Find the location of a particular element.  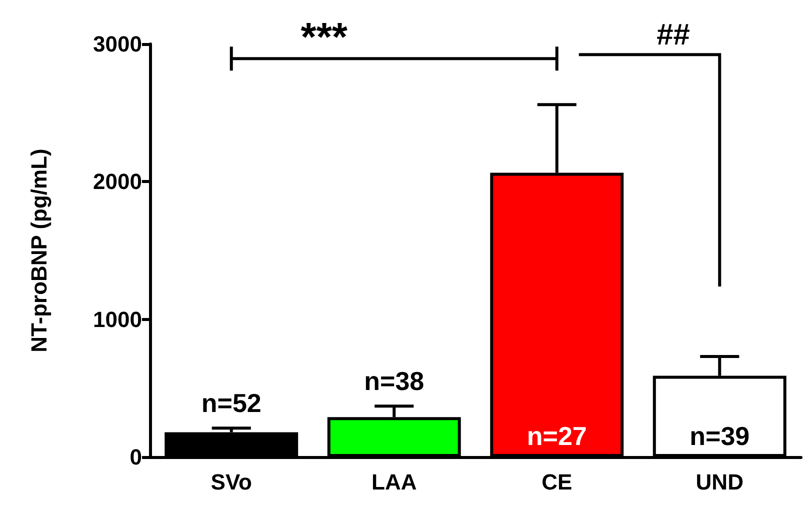

annotation: n=27 is located at coordinates (556, 436).